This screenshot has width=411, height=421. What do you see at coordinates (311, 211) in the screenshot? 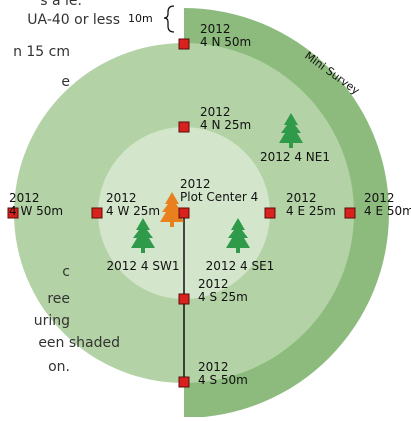
I see `point-name: 4 E 25m` at bounding box center [311, 211].